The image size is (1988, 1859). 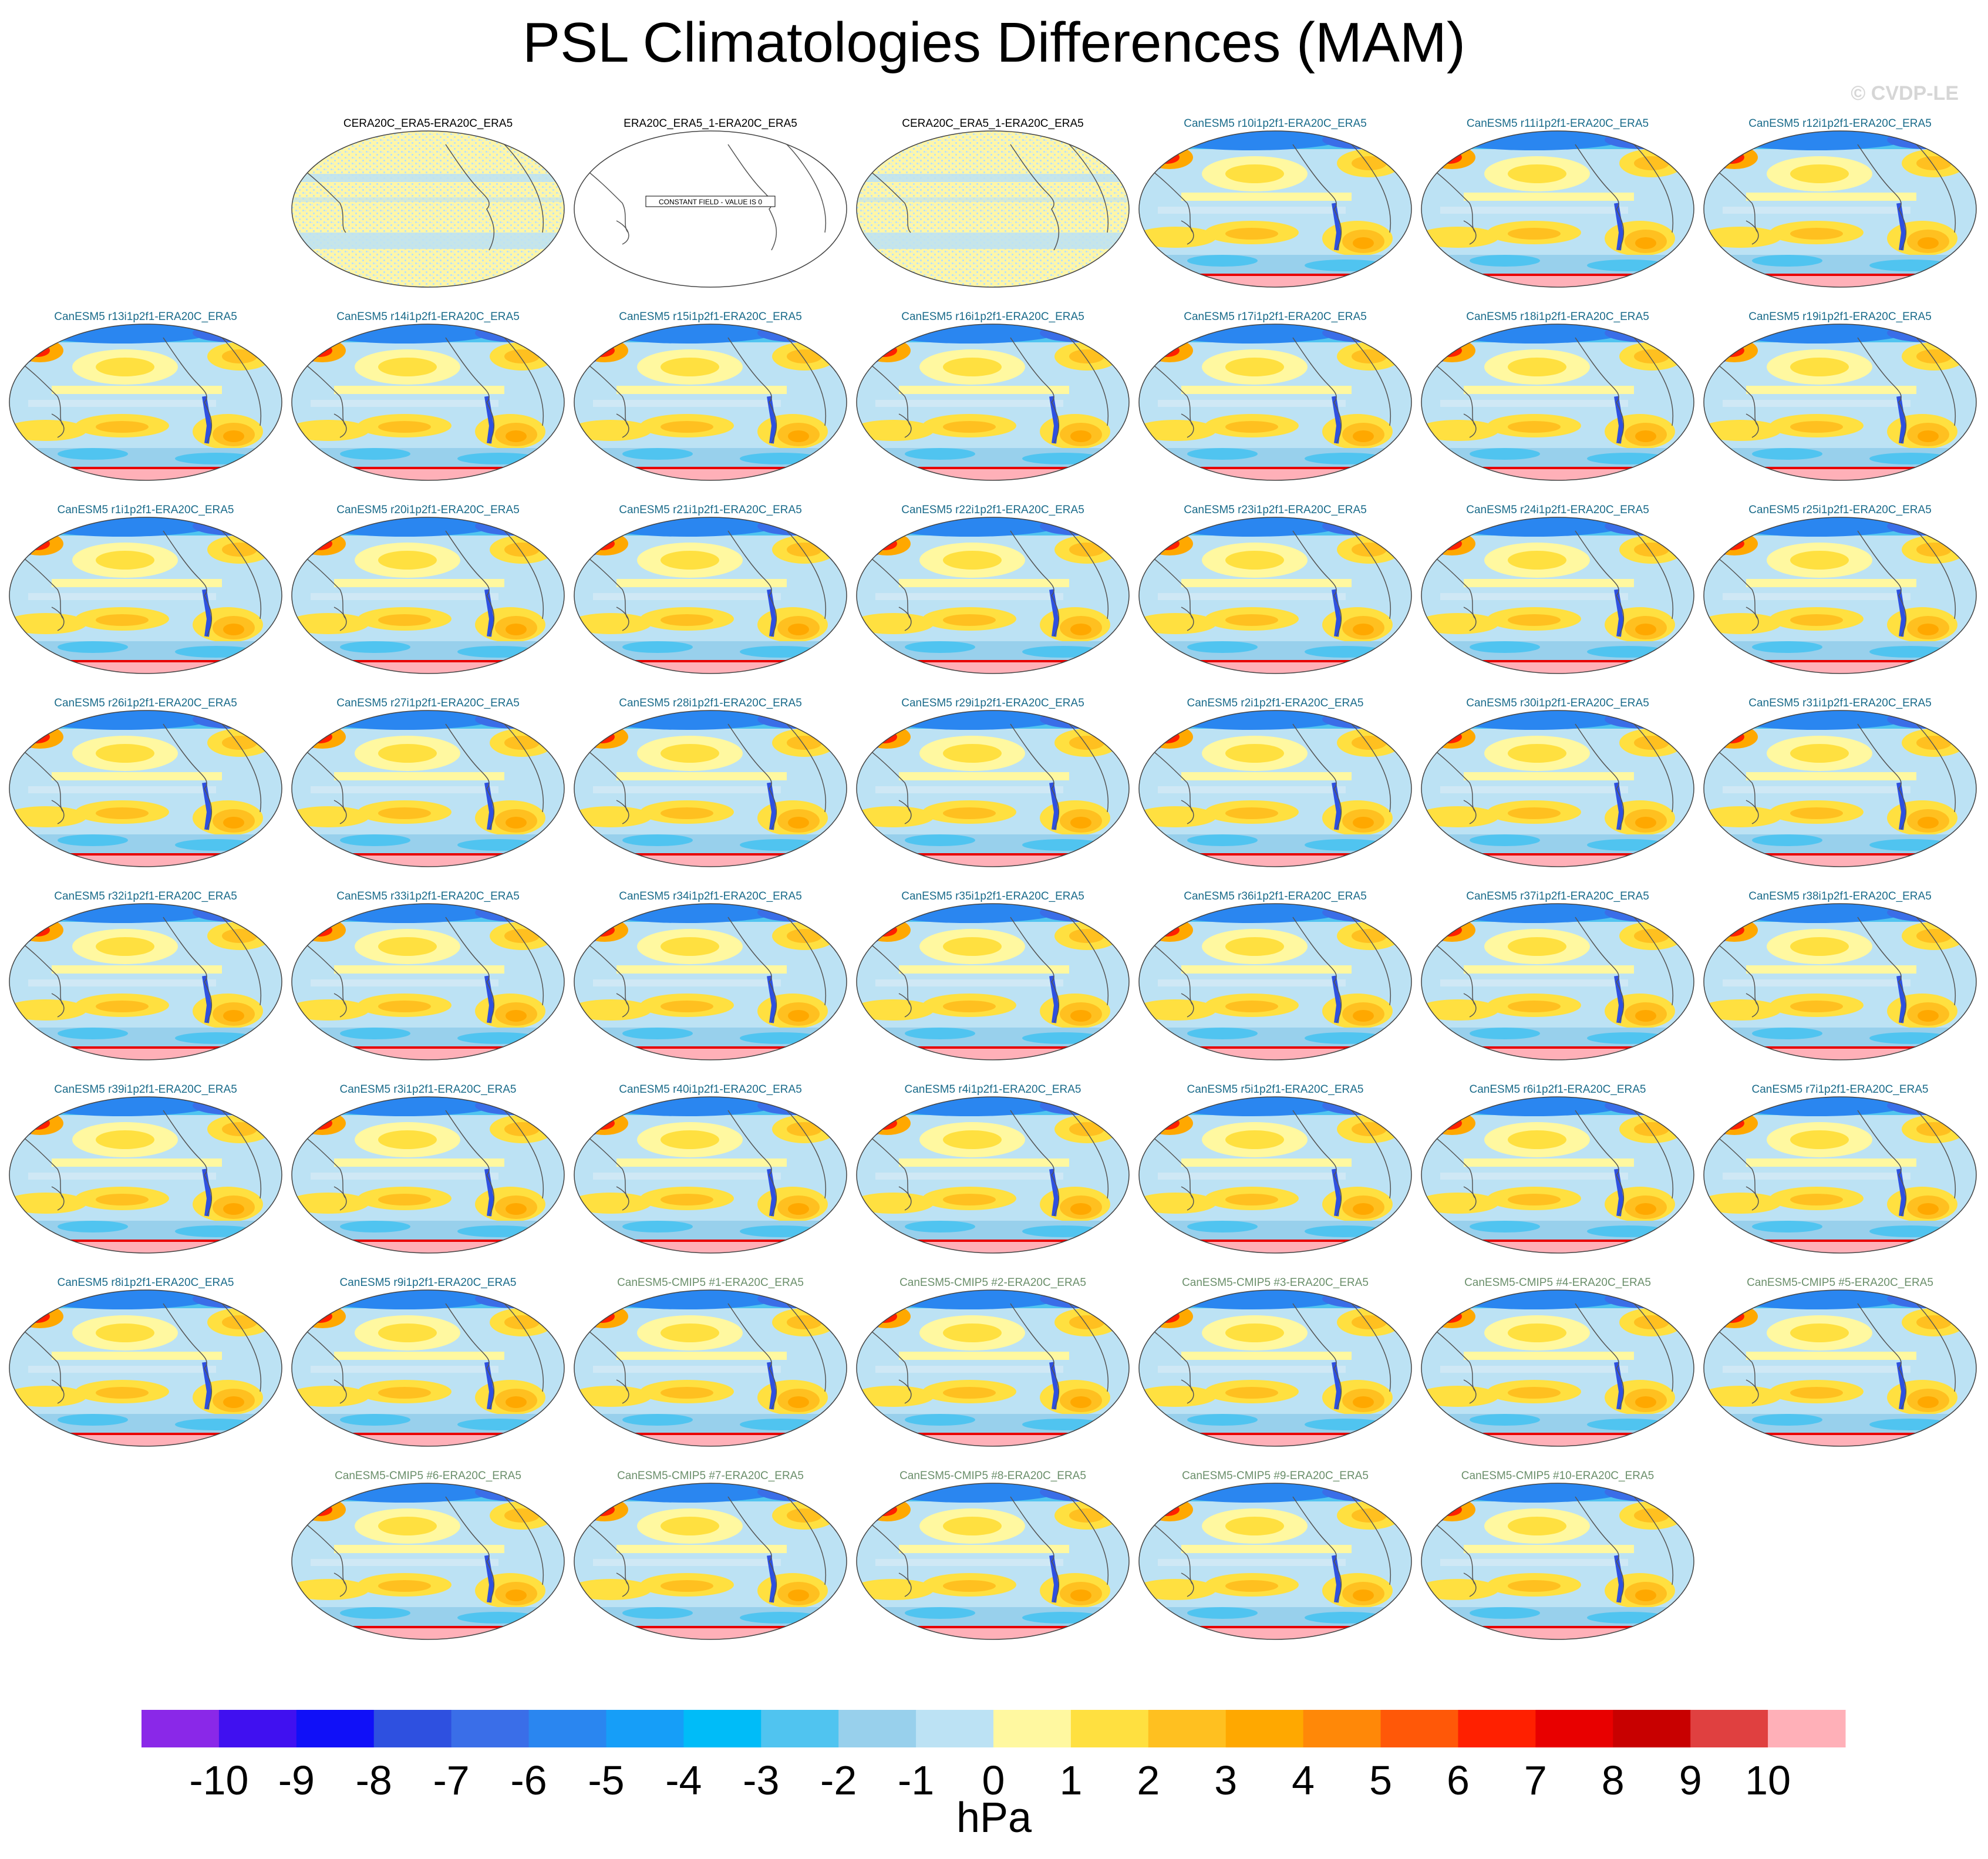 I want to click on map-panel: CERA20C_ERA5-ERA20C_ERA5, so click(x=428, y=202).